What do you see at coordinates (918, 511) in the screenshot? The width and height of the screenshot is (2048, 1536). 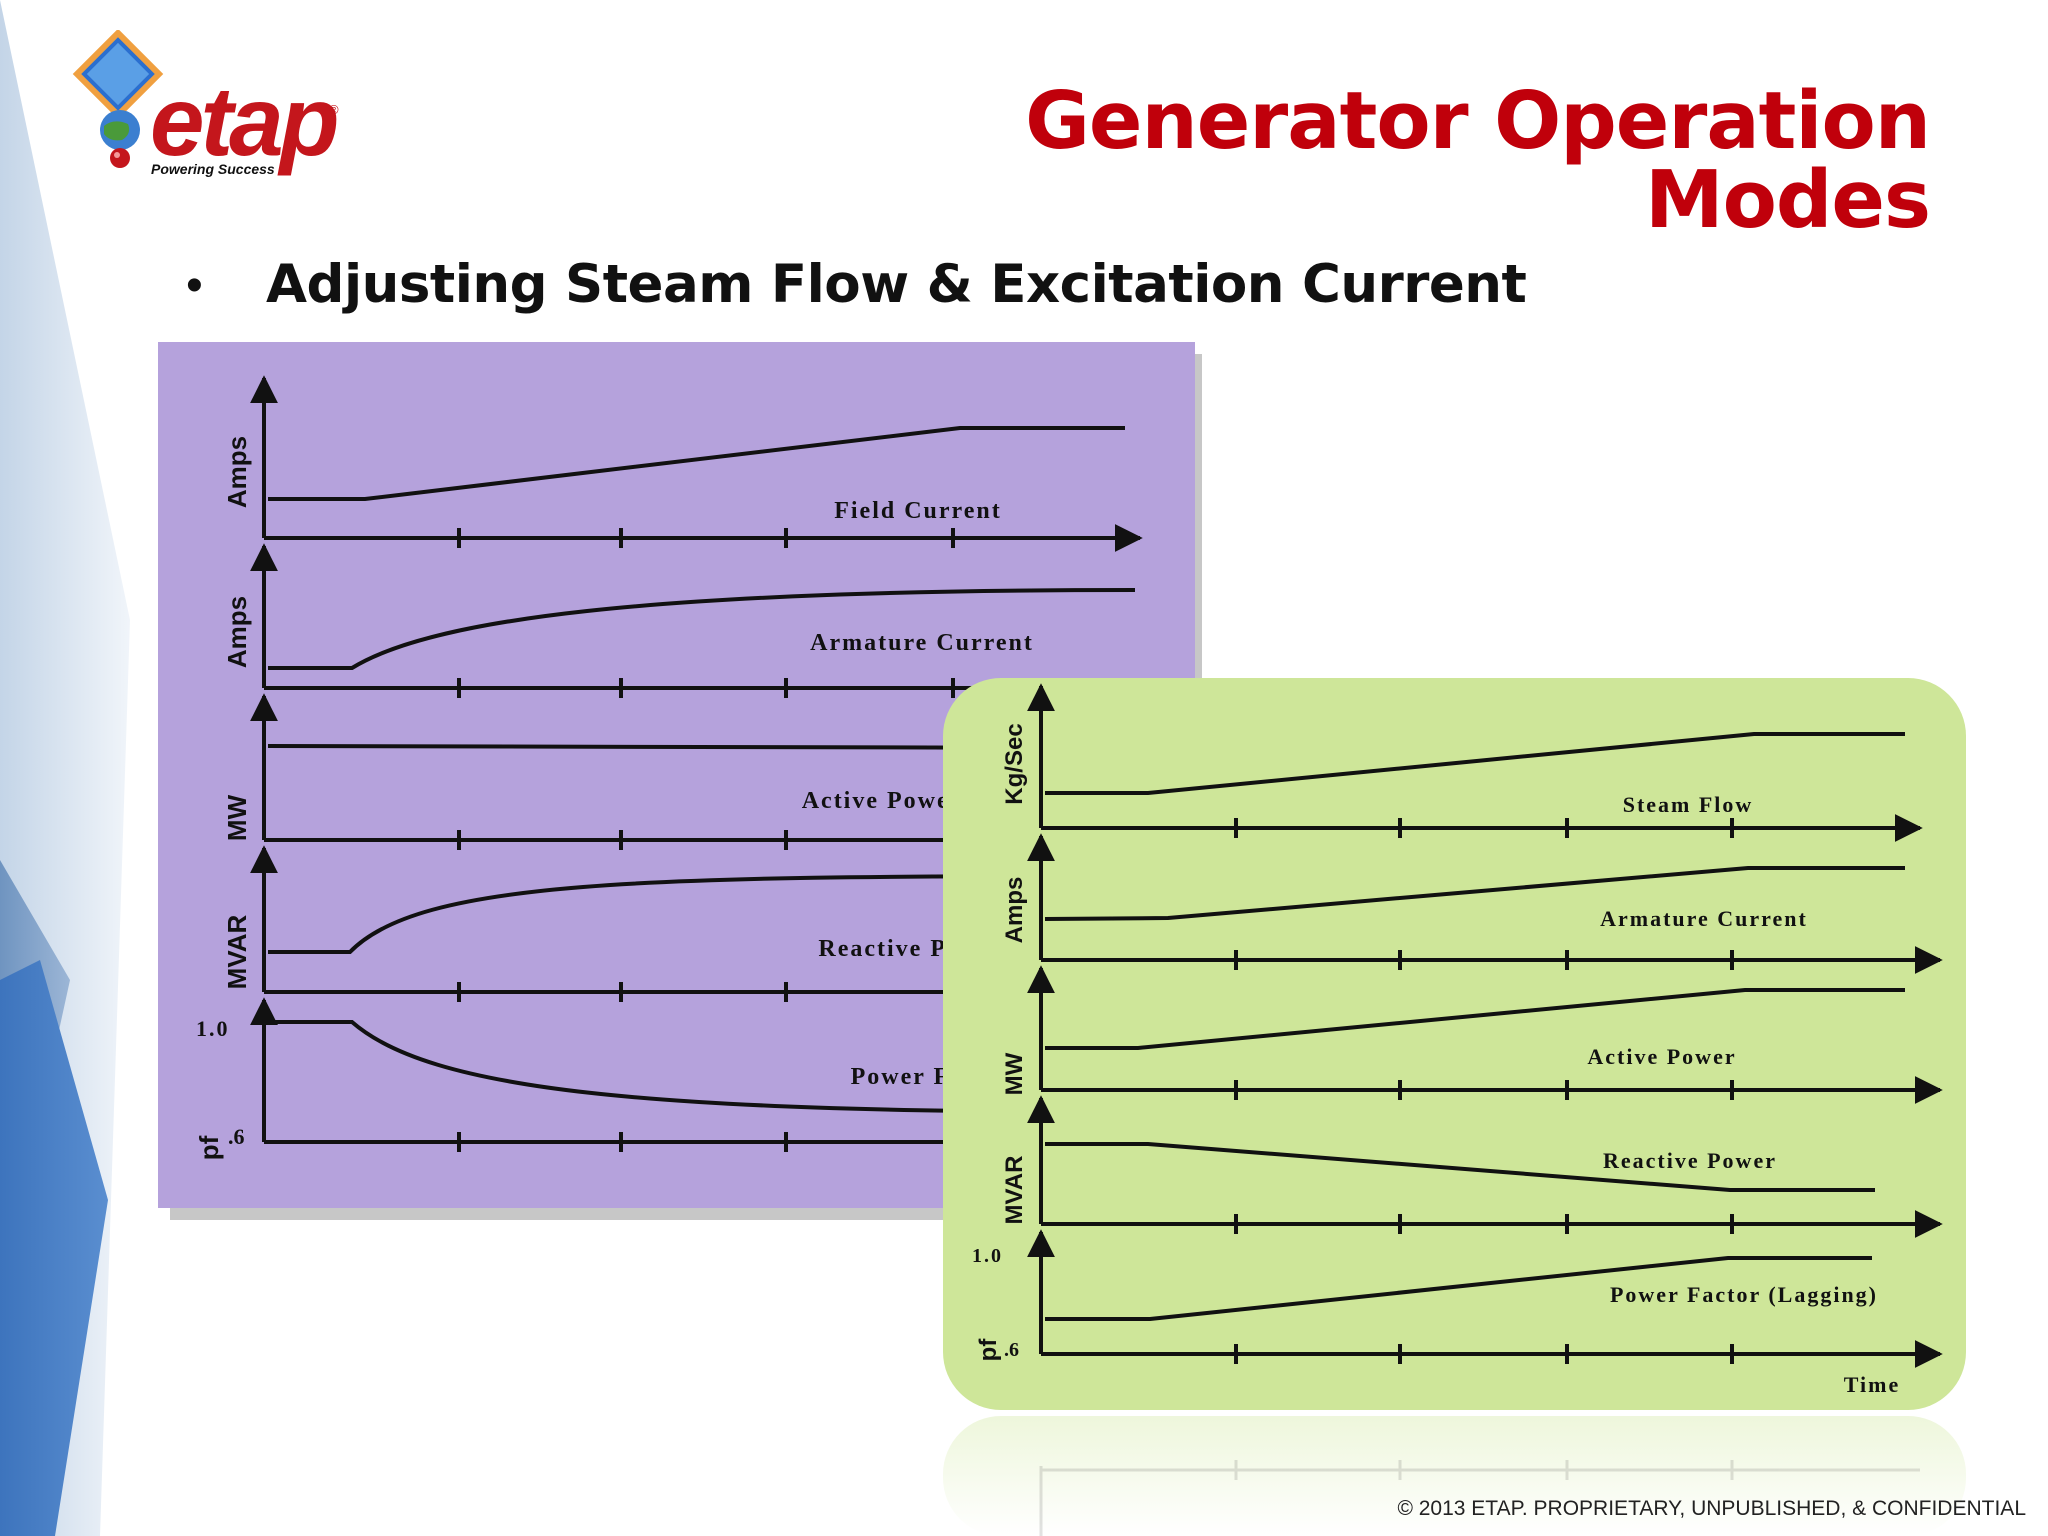 I see `purple-label-1: Field Current` at bounding box center [918, 511].